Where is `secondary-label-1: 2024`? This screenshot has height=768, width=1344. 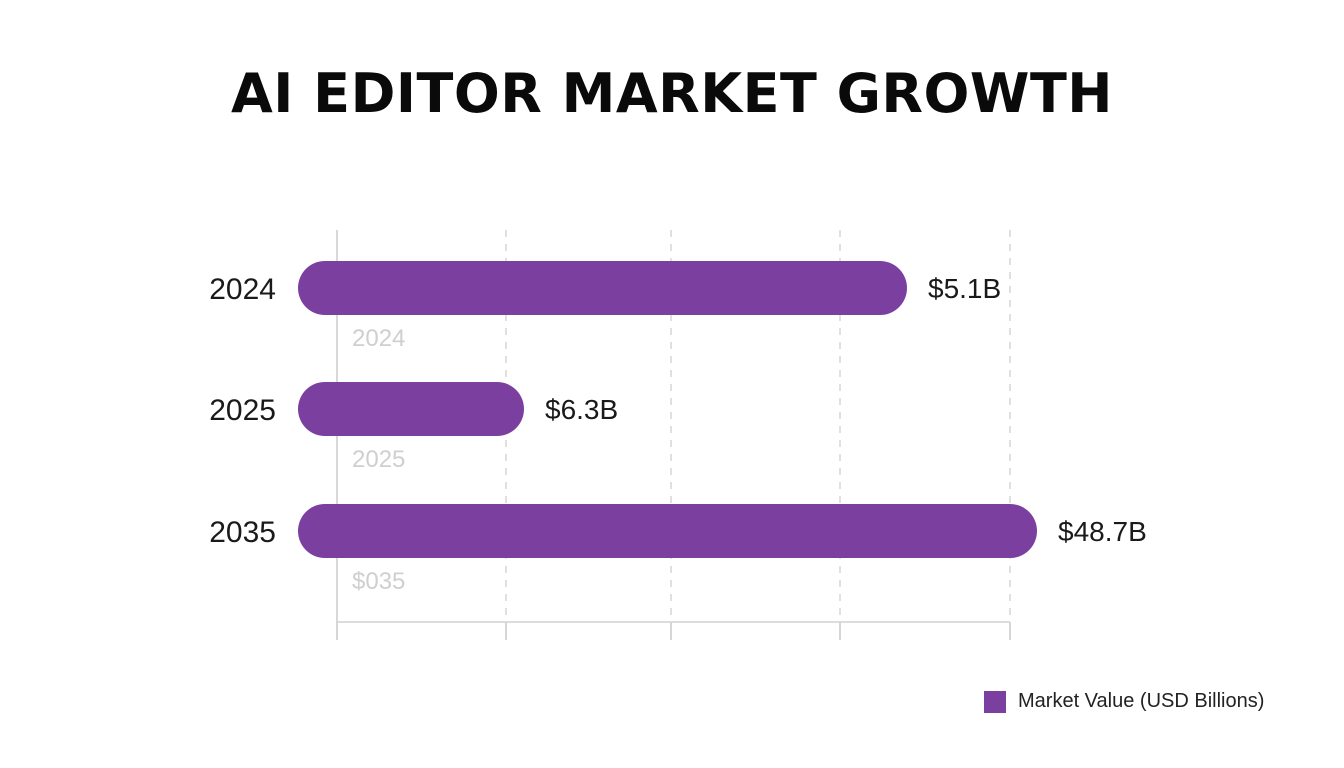
secondary-label-1: 2024 is located at coordinates (378, 338).